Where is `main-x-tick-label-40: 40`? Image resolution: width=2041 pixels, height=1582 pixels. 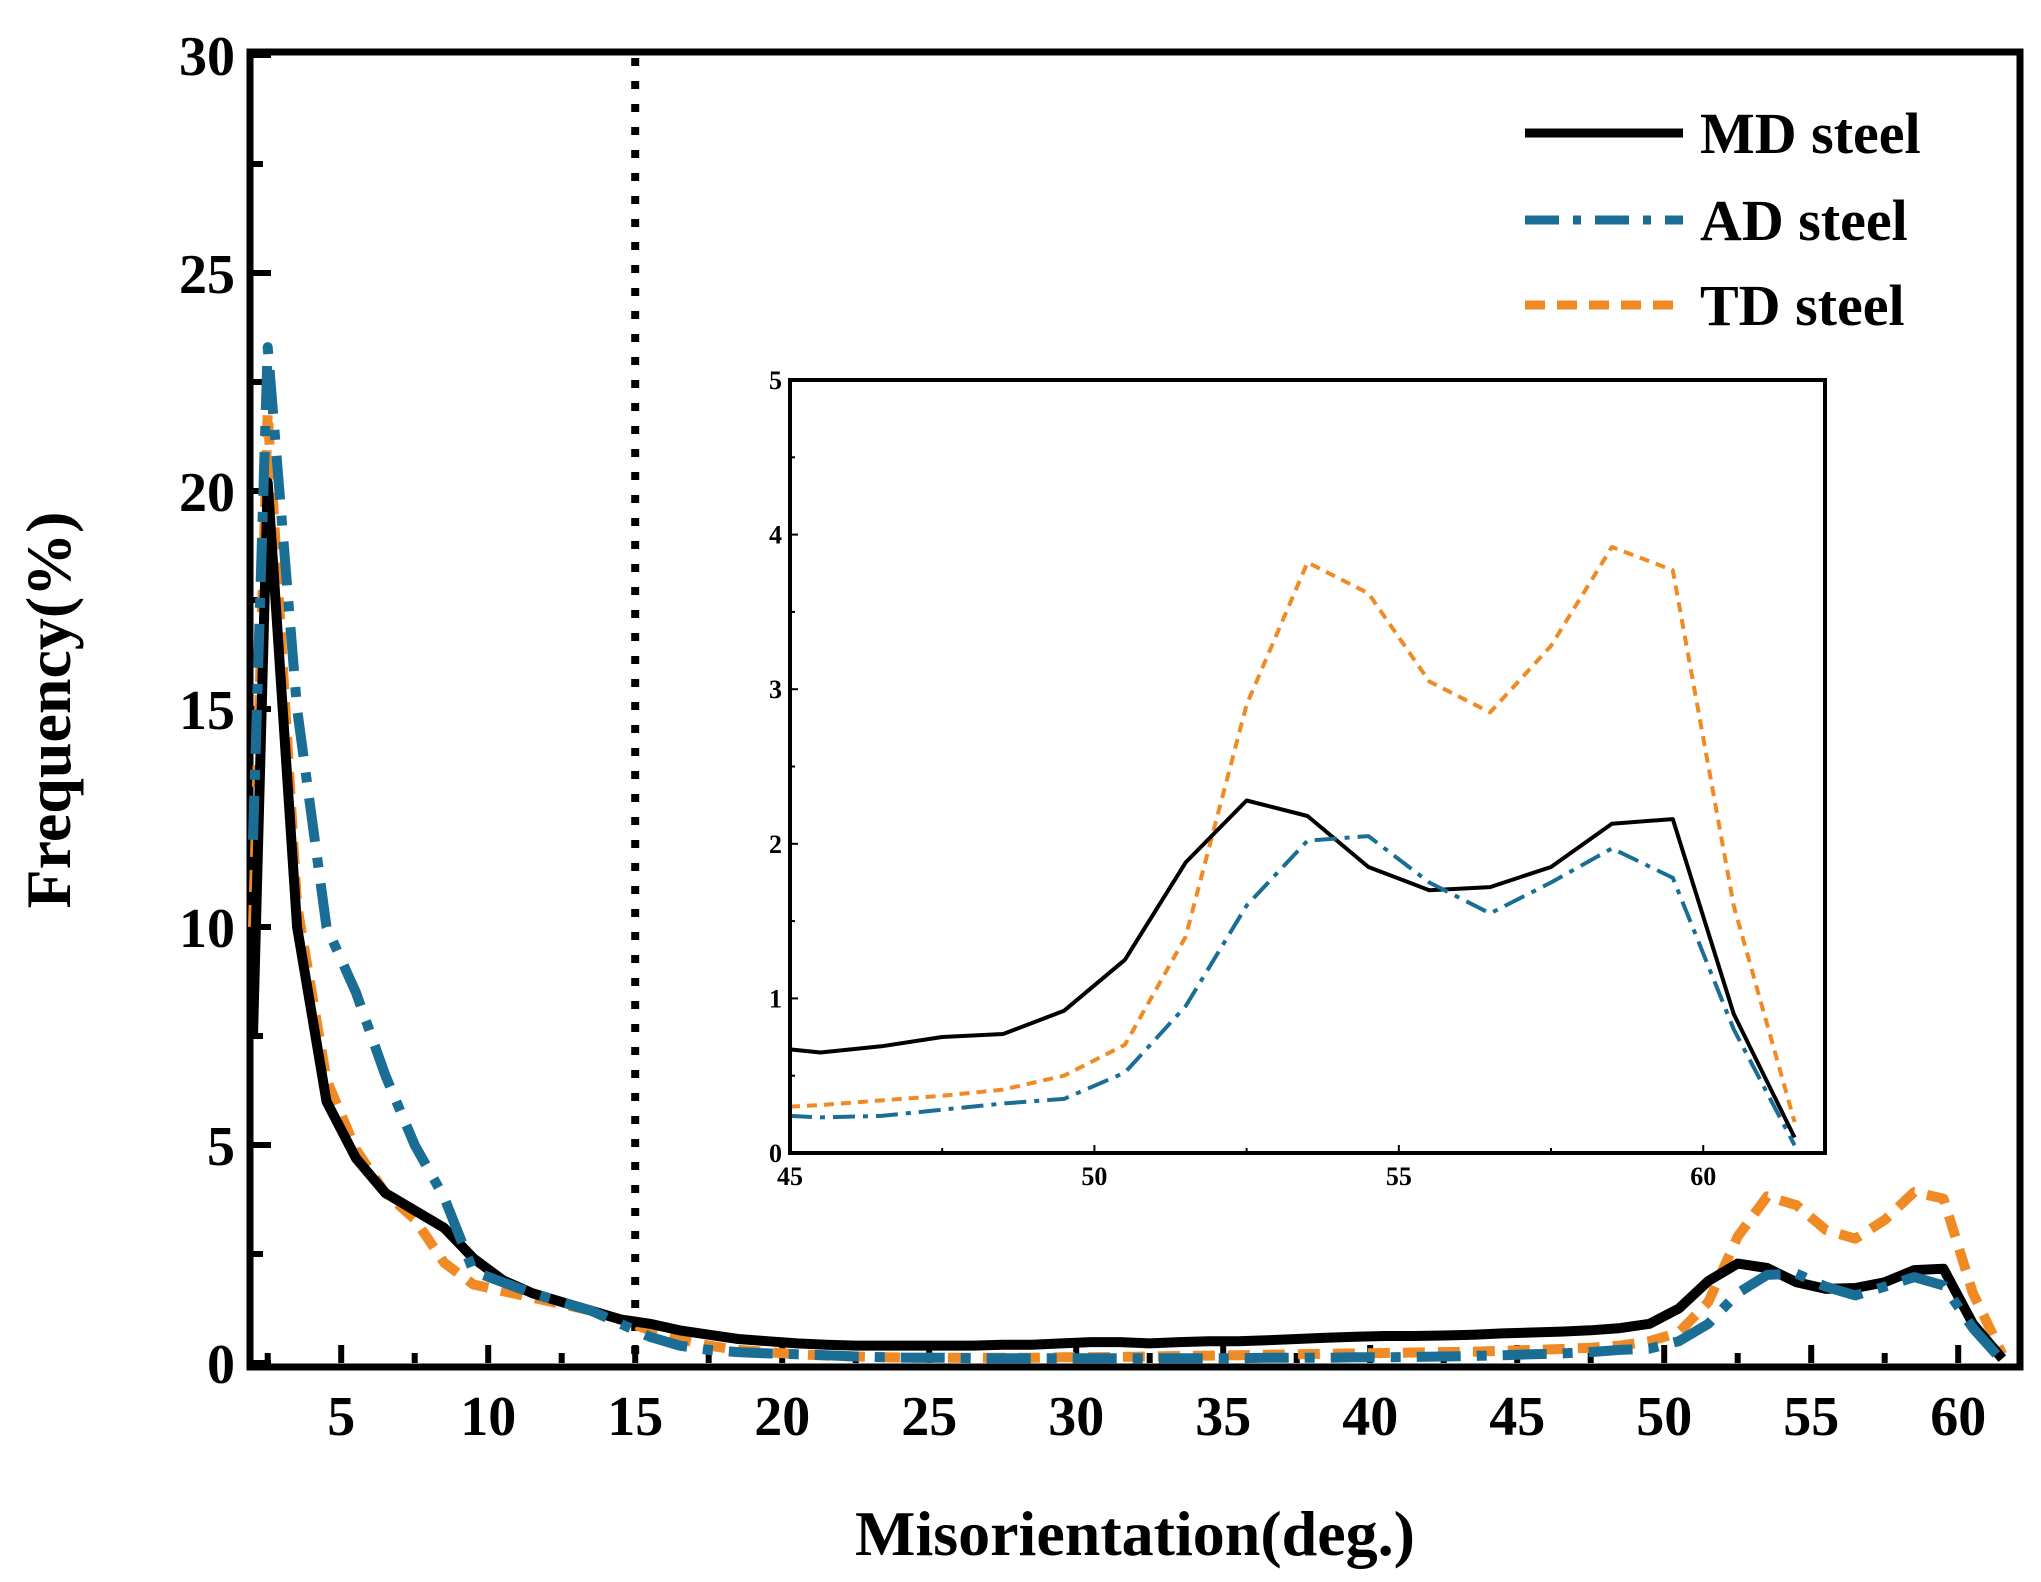
main-x-tick-label-40: 40 is located at coordinates (1370, 1417).